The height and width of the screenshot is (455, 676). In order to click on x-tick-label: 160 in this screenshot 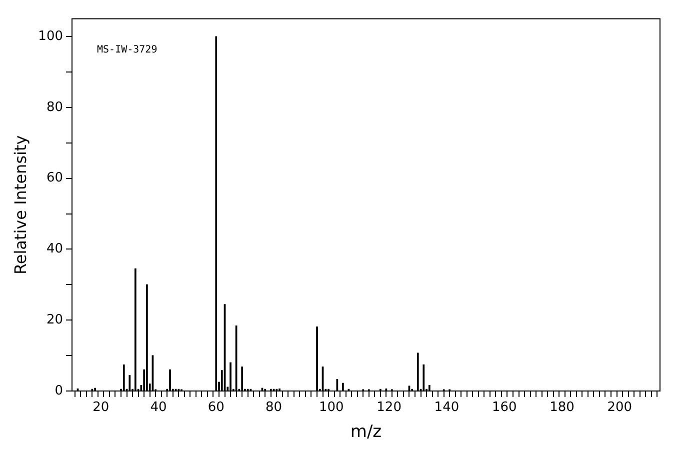, I will do `click(504, 408)`.